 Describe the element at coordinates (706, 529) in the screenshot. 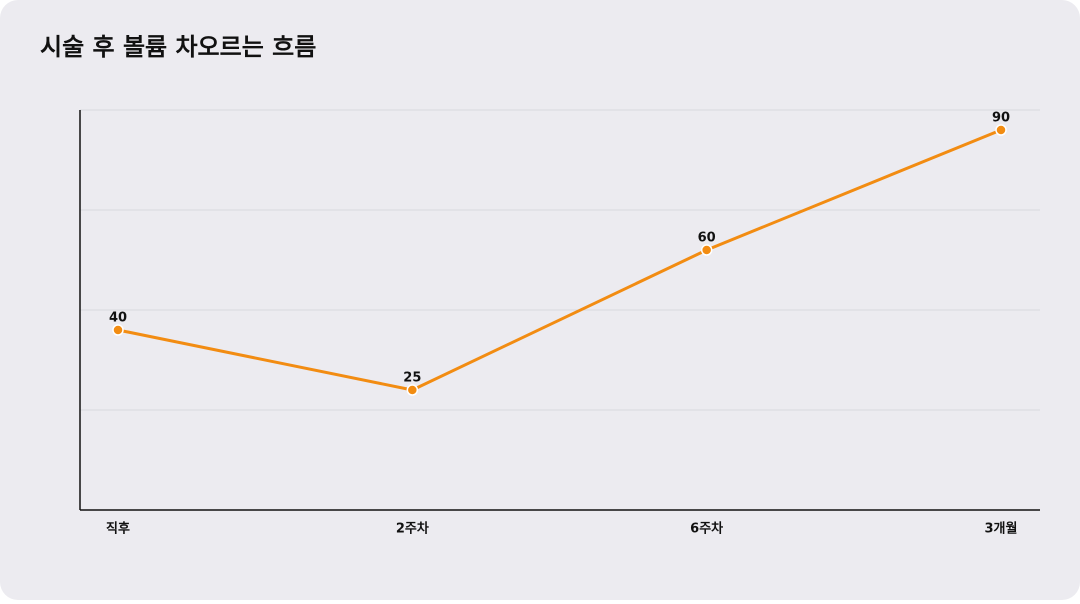

I see `x-tick-label: 6주차` at that location.